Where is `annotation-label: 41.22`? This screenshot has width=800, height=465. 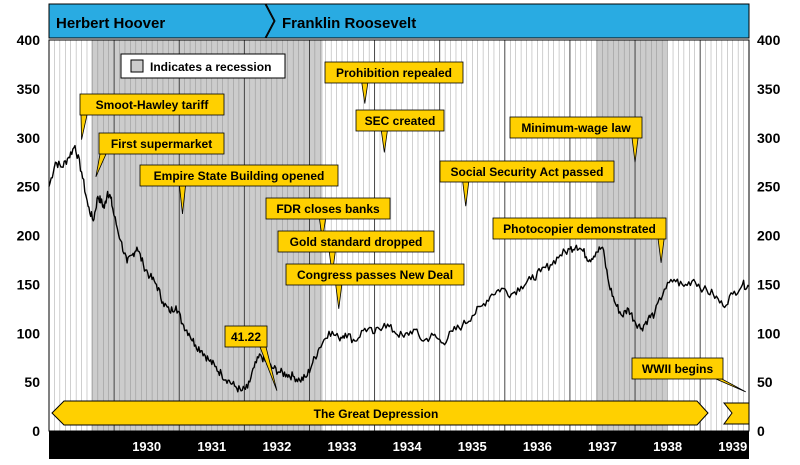 annotation-label: 41.22 is located at coordinates (246, 337).